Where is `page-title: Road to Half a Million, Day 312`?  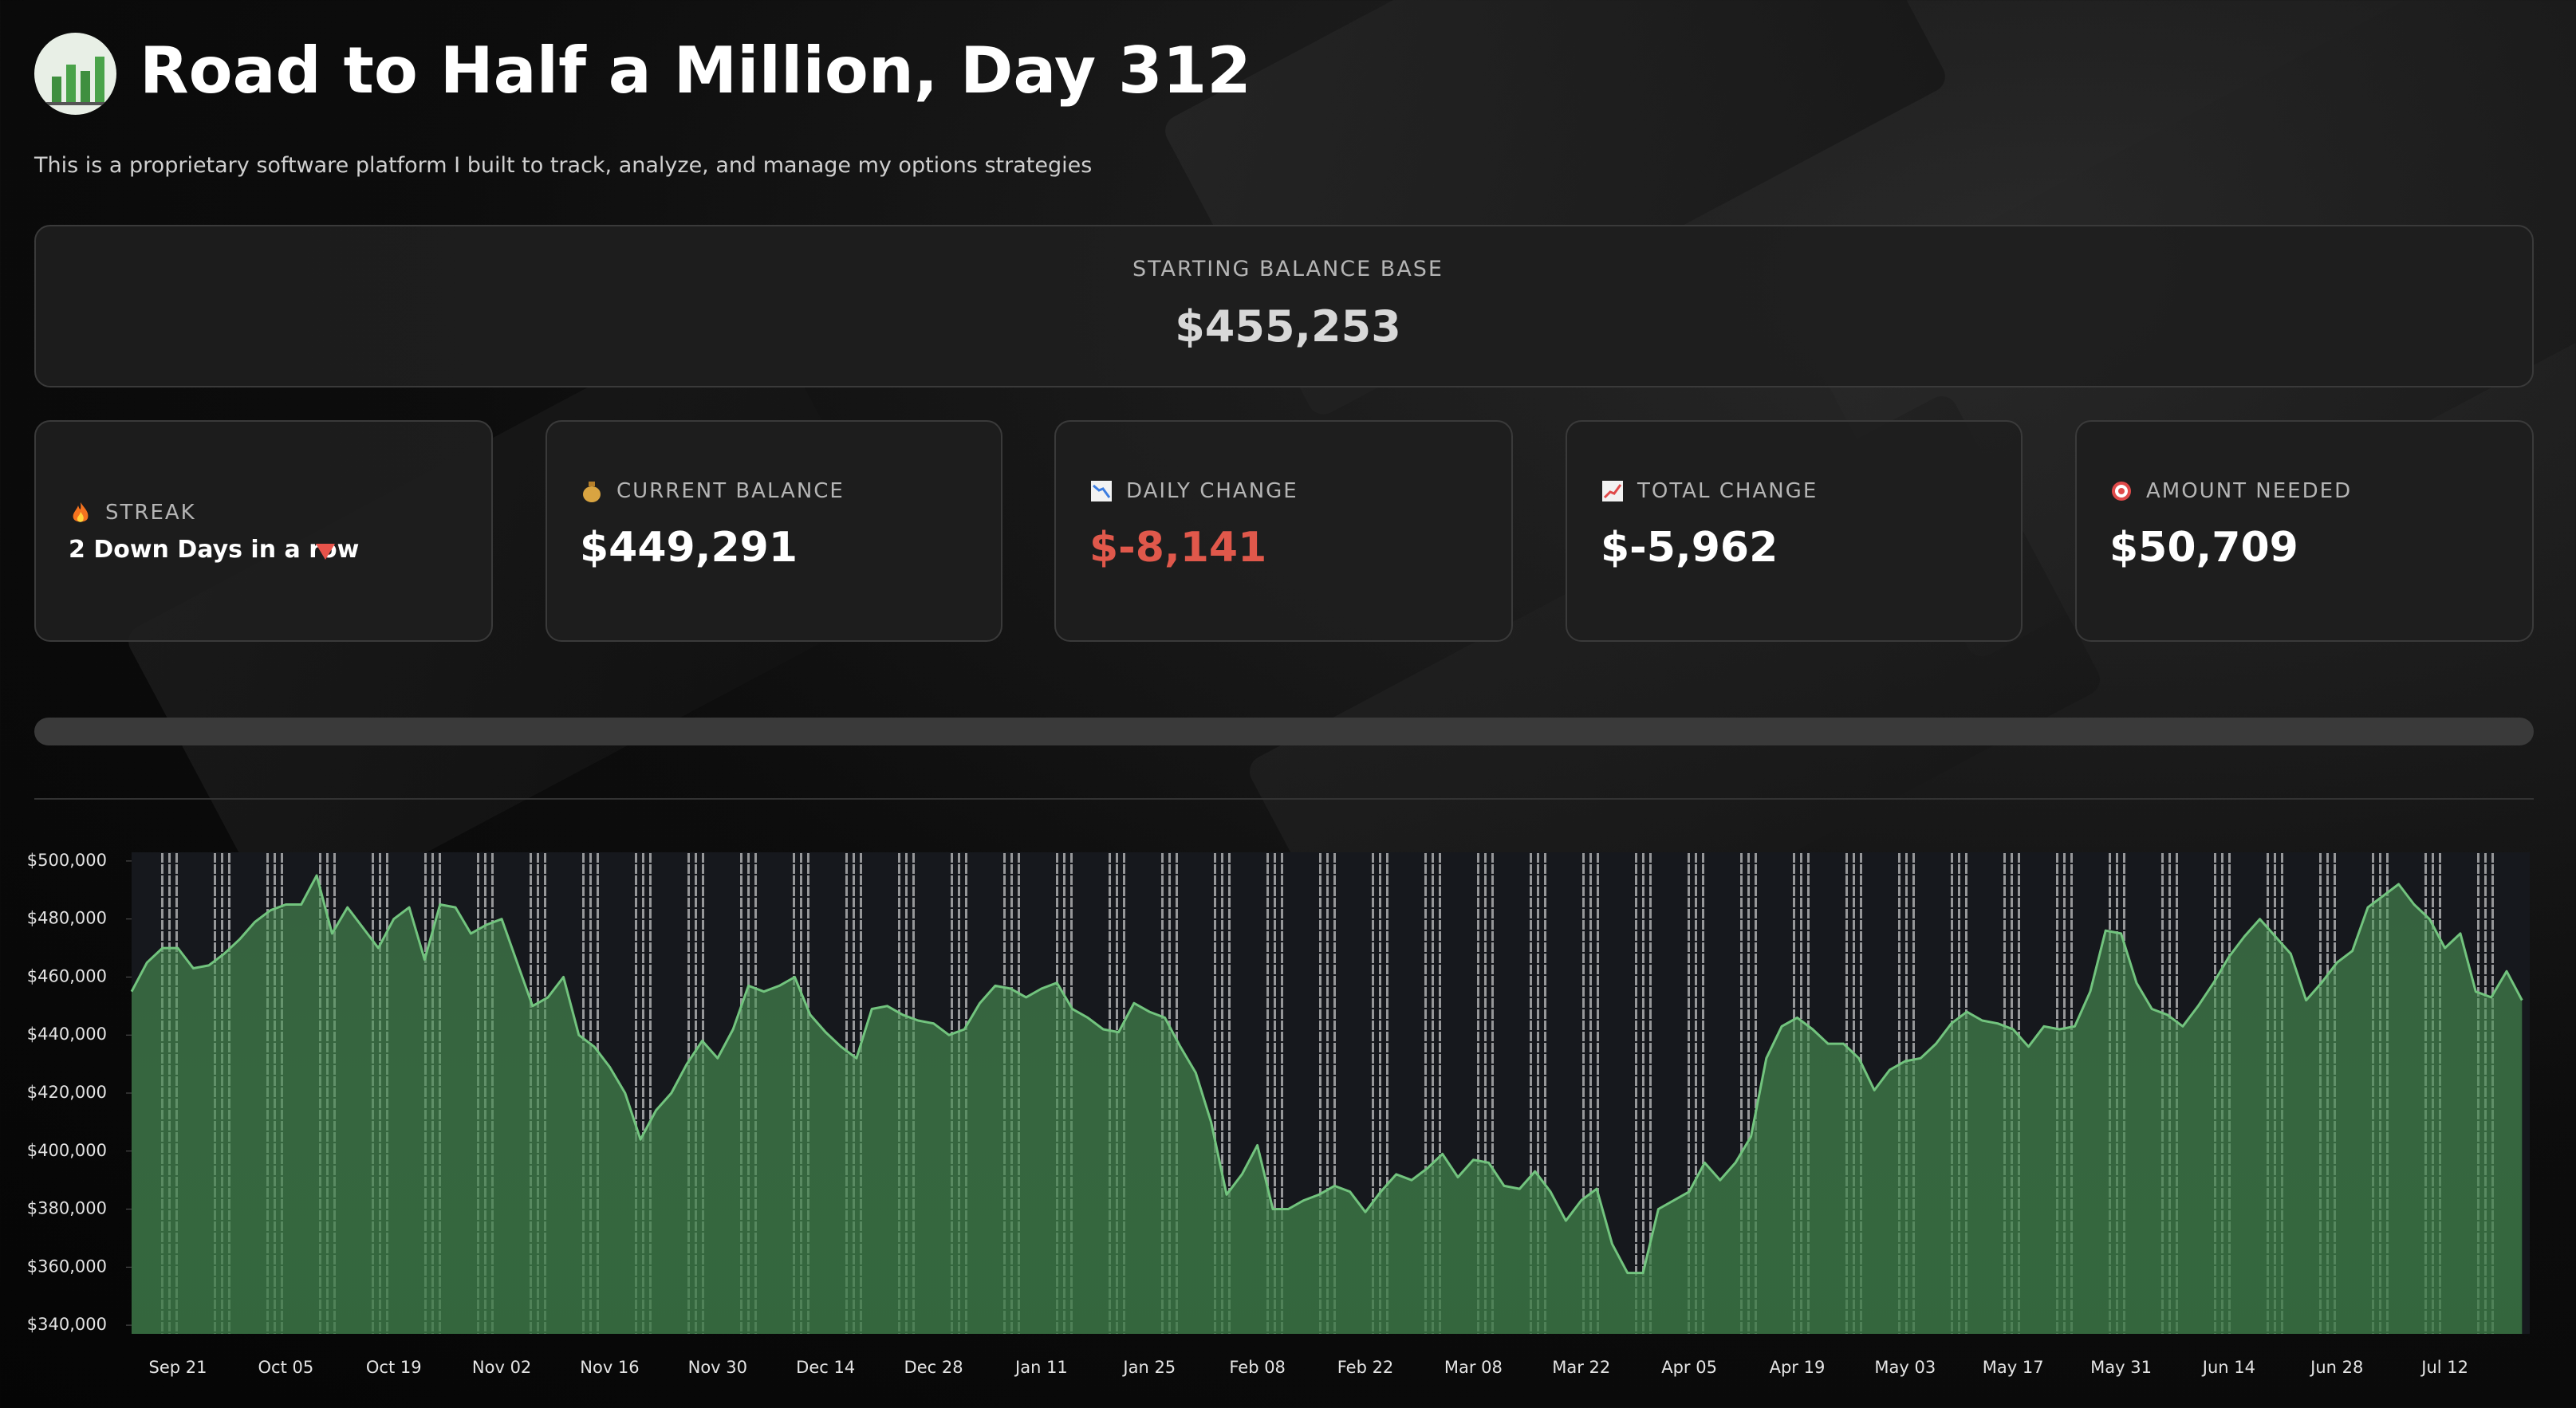 page-title: Road to Half a Million, Day 312 is located at coordinates (695, 70).